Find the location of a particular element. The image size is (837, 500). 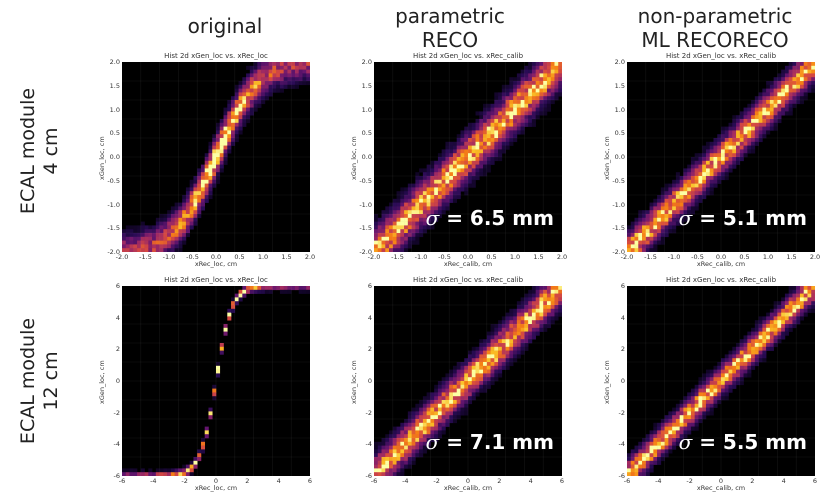

x-tick-label: 1.5 is located at coordinates (286, 257).